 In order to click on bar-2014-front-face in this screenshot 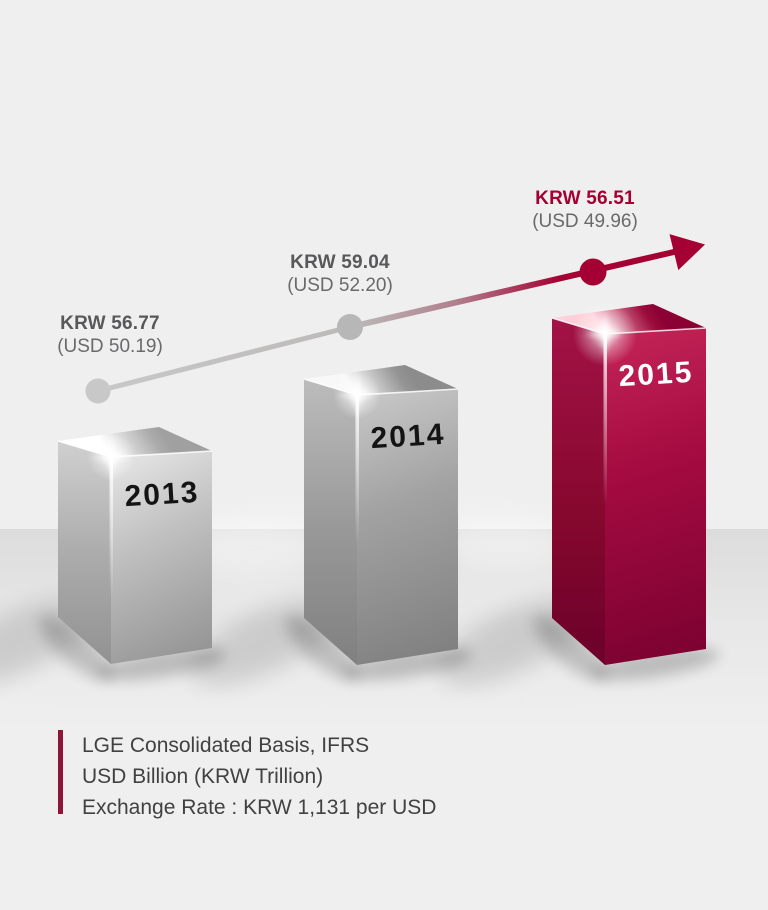, I will do `click(407, 527)`.